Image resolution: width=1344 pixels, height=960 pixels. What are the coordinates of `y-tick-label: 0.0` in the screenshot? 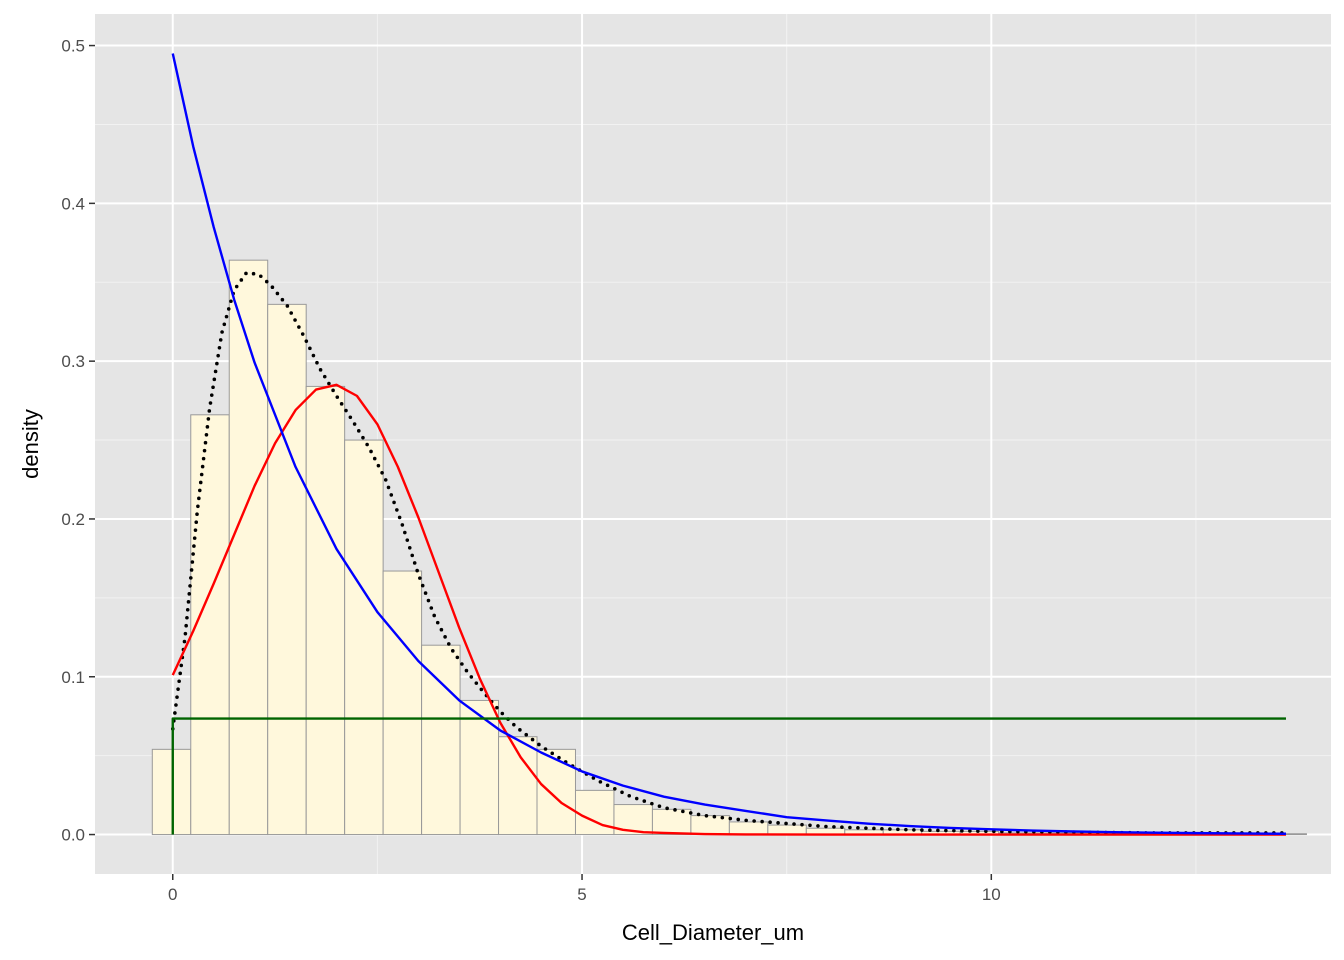 It's located at (73, 835).